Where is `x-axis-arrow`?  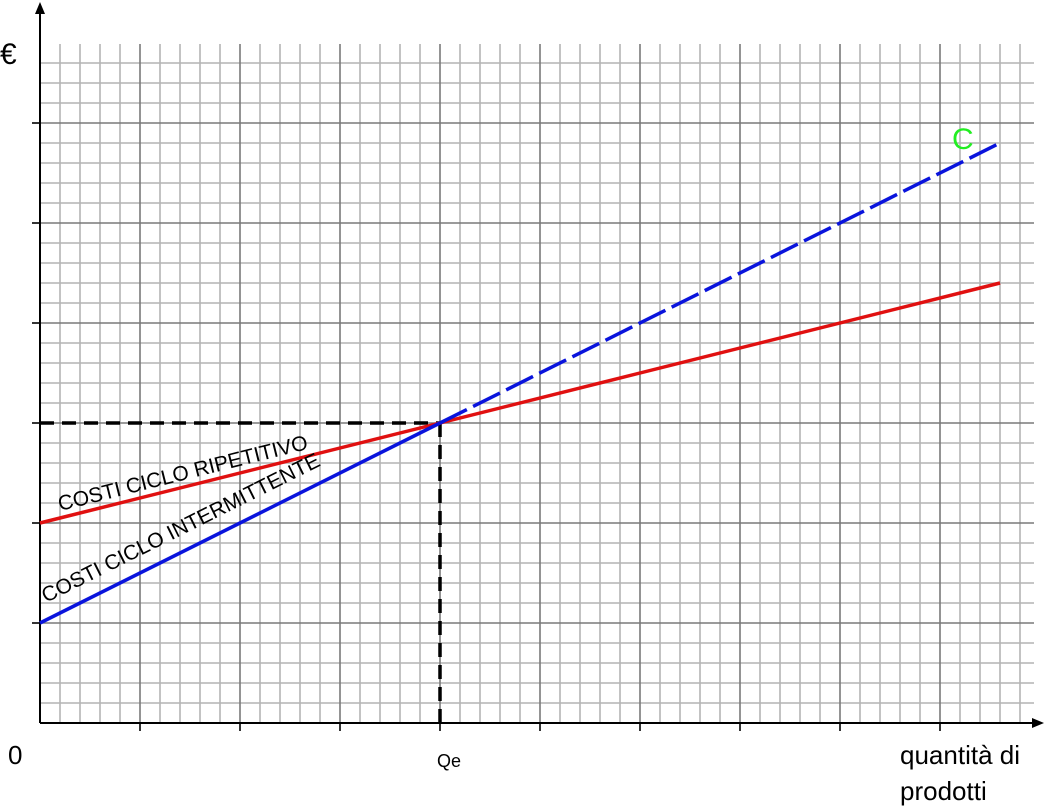
x-axis-arrow is located at coordinates (1038, 723).